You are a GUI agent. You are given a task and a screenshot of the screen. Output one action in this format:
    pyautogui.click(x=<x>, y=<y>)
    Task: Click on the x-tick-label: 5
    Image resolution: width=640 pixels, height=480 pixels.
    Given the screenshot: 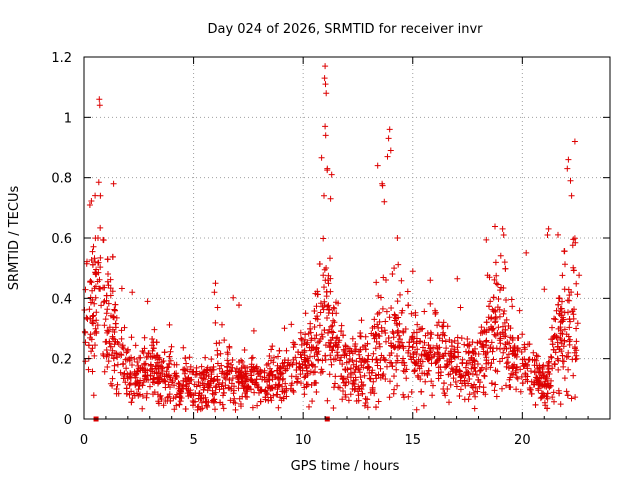 What is the action you would take?
    pyautogui.click(x=193, y=440)
    